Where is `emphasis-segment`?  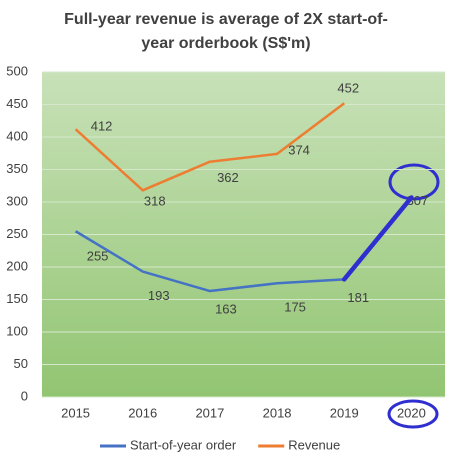 emphasis-segment is located at coordinates (378, 238).